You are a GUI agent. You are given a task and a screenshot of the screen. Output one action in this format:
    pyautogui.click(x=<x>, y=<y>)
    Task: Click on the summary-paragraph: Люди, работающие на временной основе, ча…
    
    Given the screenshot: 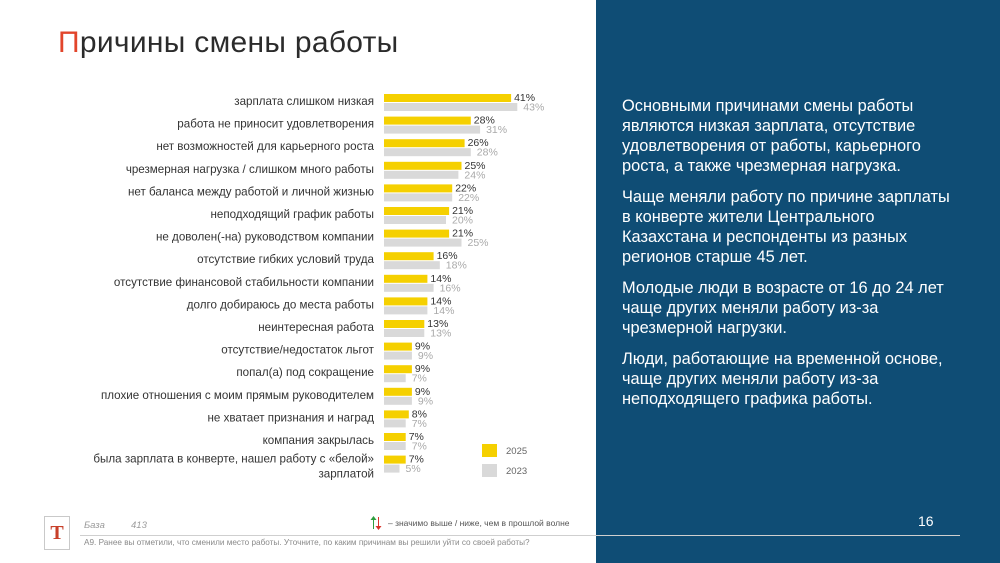 What is the action you would take?
    pyautogui.click(x=782, y=379)
    